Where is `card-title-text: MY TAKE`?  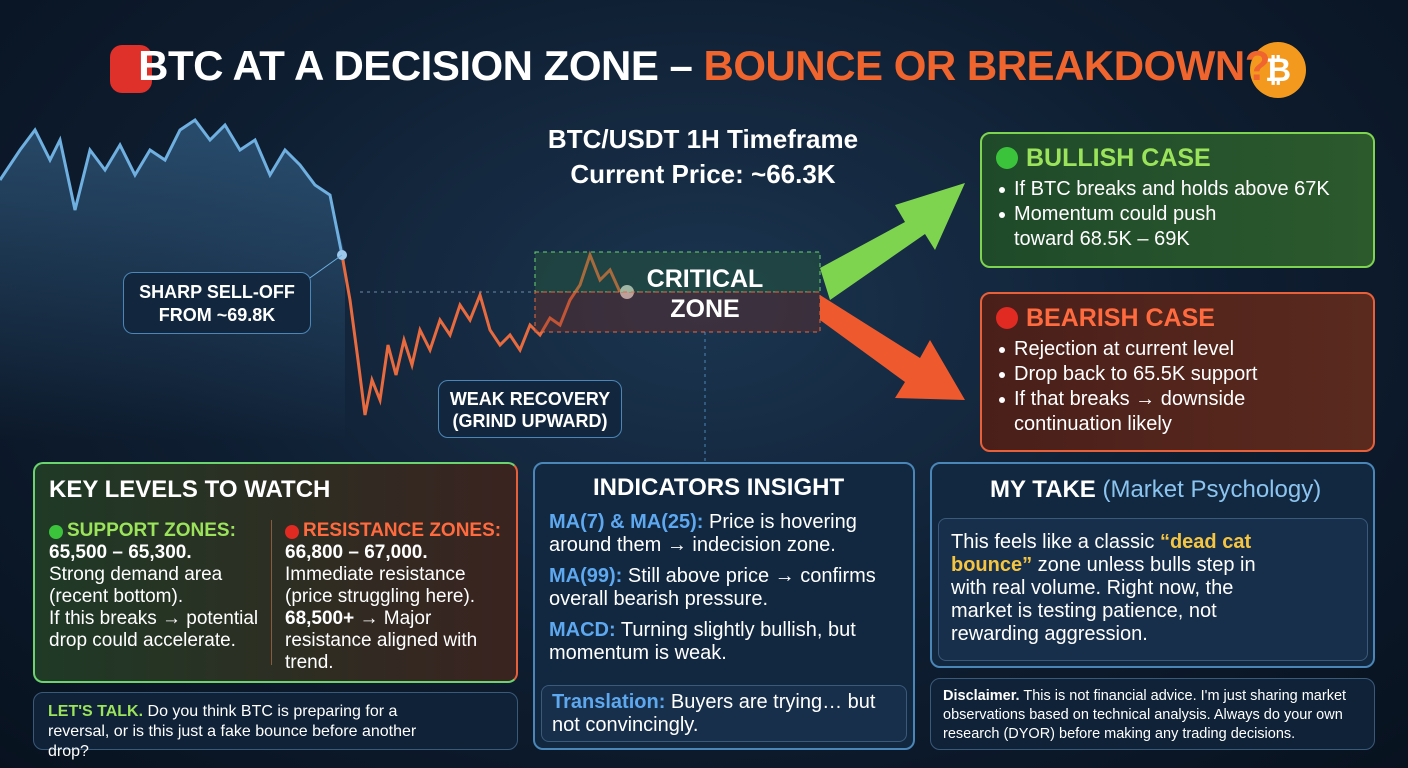
card-title-text: MY TAKE is located at coordinates (1043, 489).